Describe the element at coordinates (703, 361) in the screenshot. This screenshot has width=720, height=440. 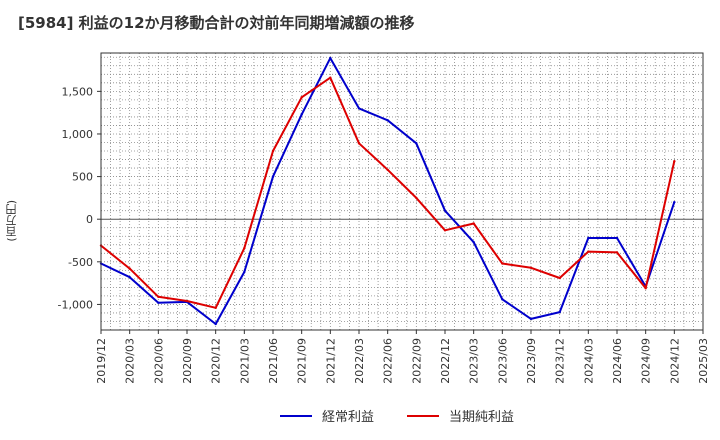
I see `x-tick-label: 2025/03` at that location.